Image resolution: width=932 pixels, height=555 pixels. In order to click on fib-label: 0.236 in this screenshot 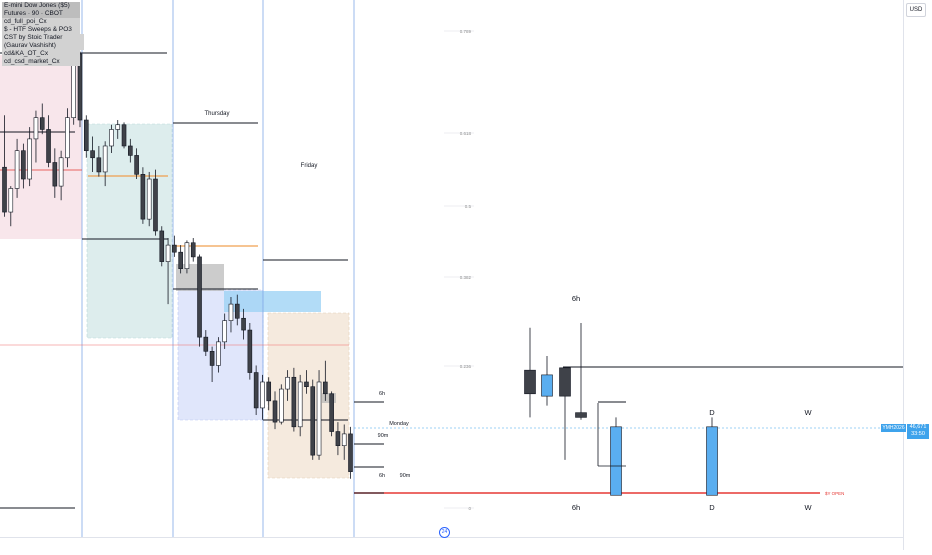, I will do `click(466, 366)`.